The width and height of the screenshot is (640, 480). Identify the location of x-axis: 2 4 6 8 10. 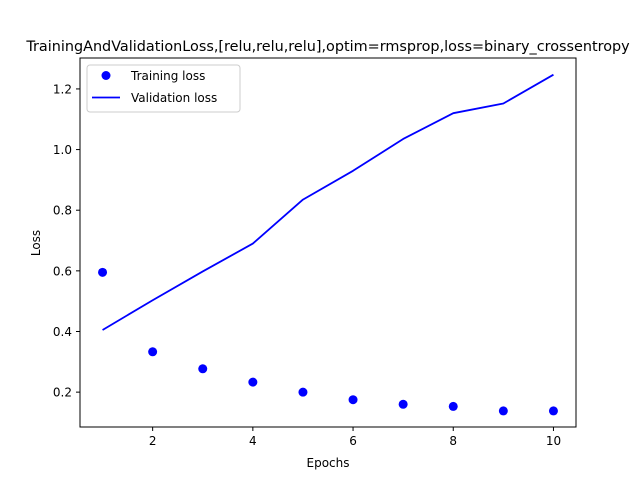
(355, 437).